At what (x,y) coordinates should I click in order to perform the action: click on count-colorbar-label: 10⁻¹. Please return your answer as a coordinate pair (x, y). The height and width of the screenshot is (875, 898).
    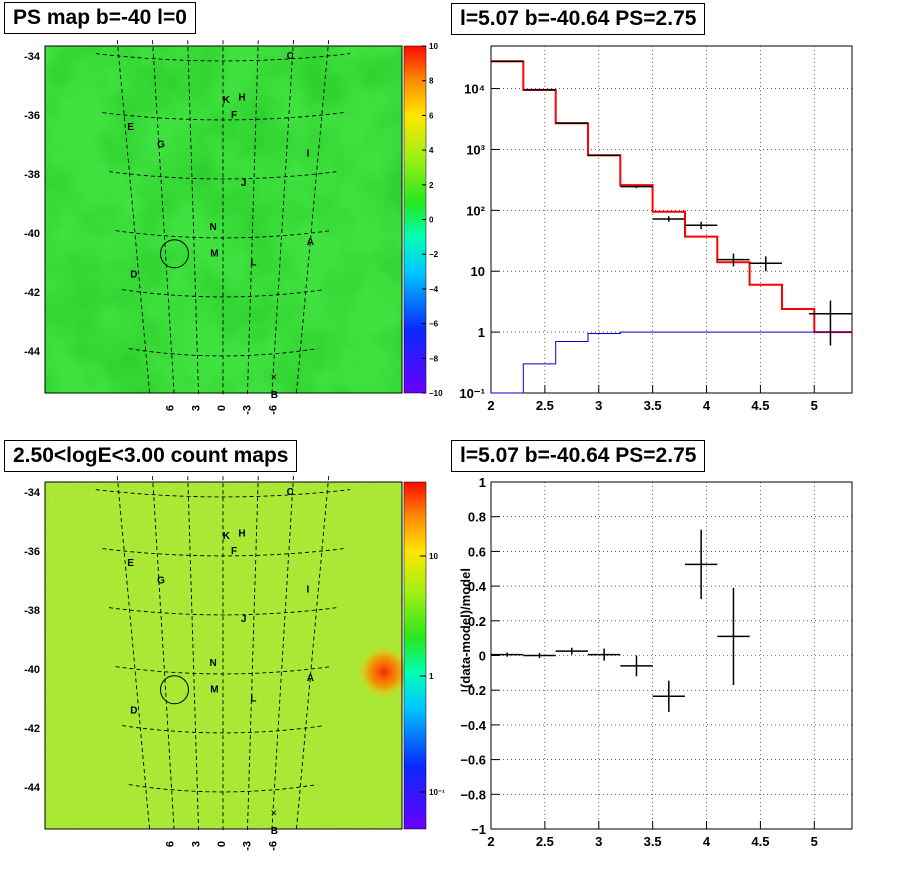
    Looking at the image, I should click on (437, 792).